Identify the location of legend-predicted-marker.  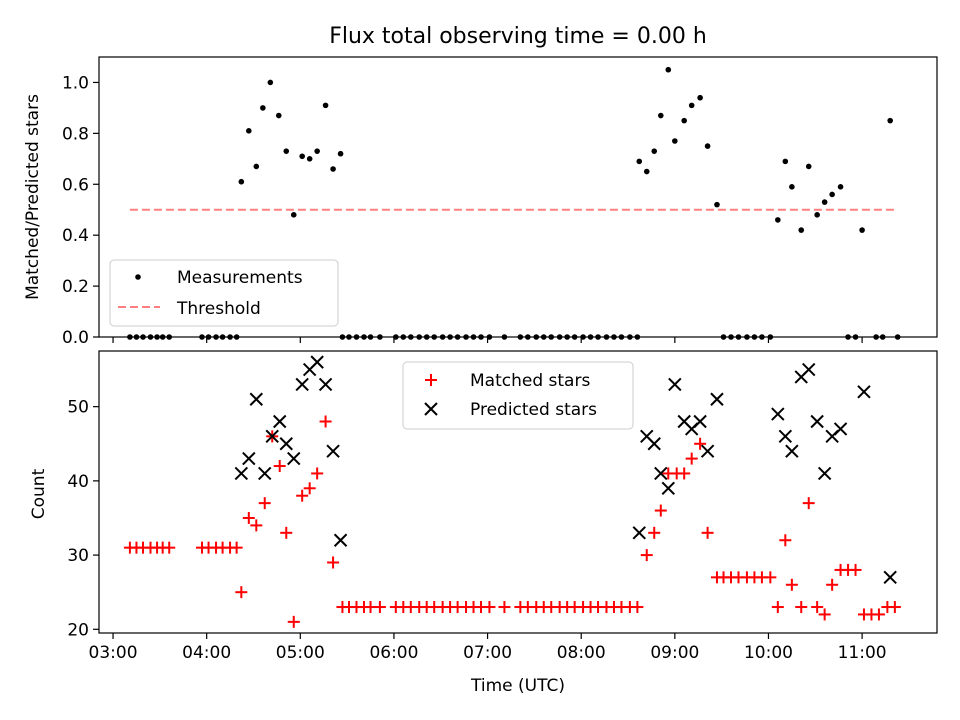
(431, 409).